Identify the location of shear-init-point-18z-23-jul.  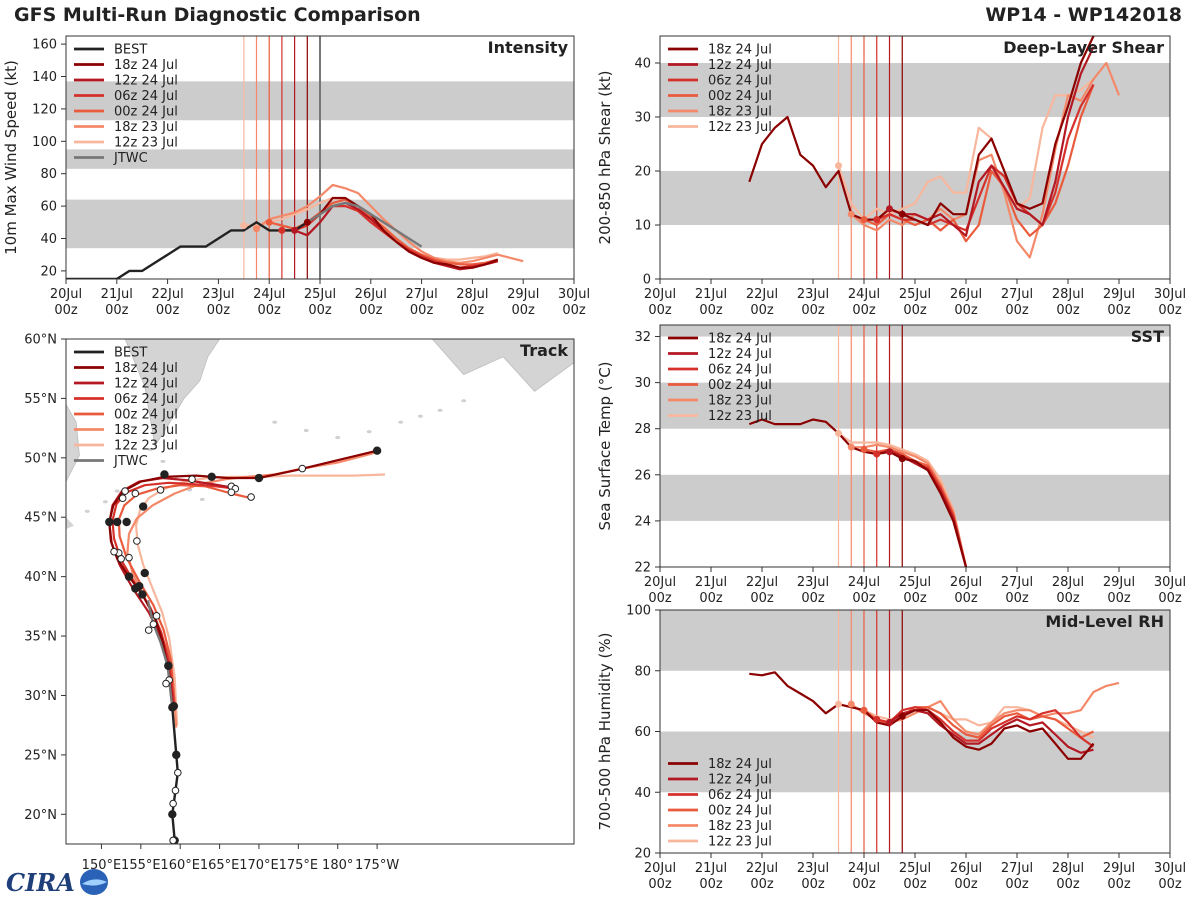
(851, 214).